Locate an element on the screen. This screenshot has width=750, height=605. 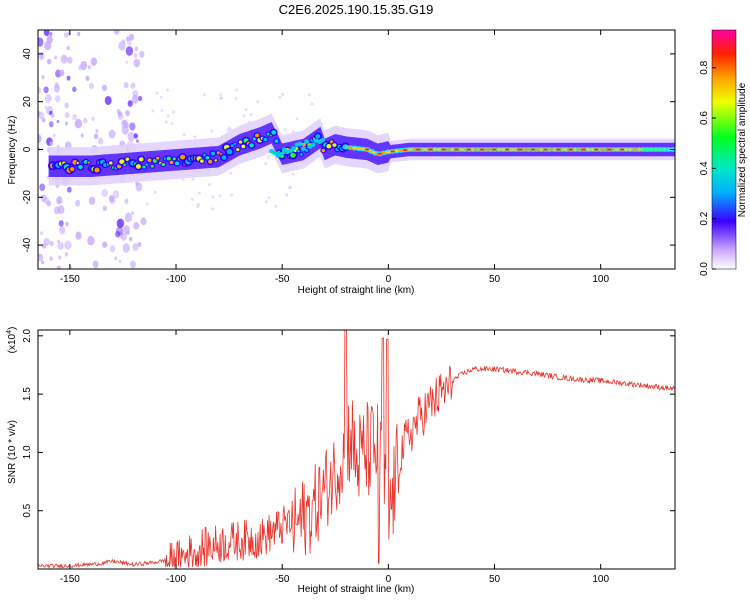
y-tick-label: 2.0 is located at coordinates (27, 335).